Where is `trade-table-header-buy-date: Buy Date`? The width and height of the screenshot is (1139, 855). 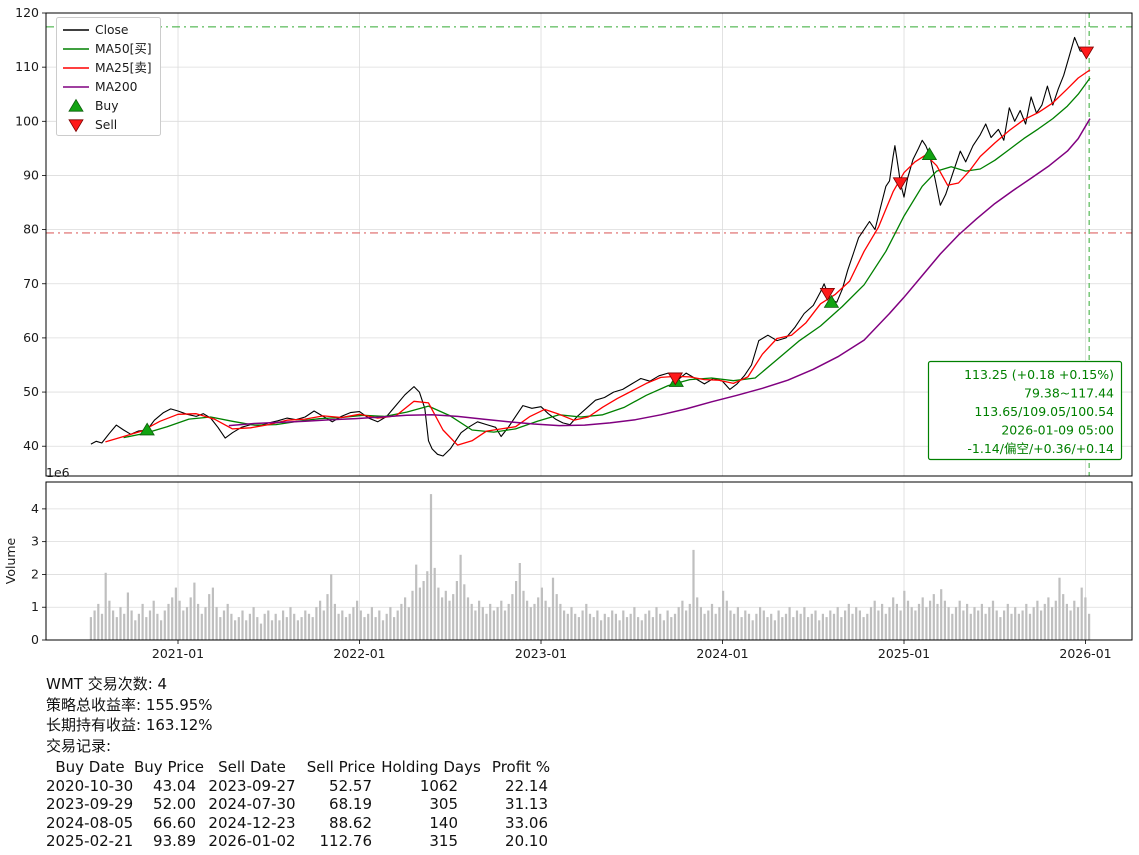
trade-table-header-buy-date: Buy Date is located at coordinates (90, 767).